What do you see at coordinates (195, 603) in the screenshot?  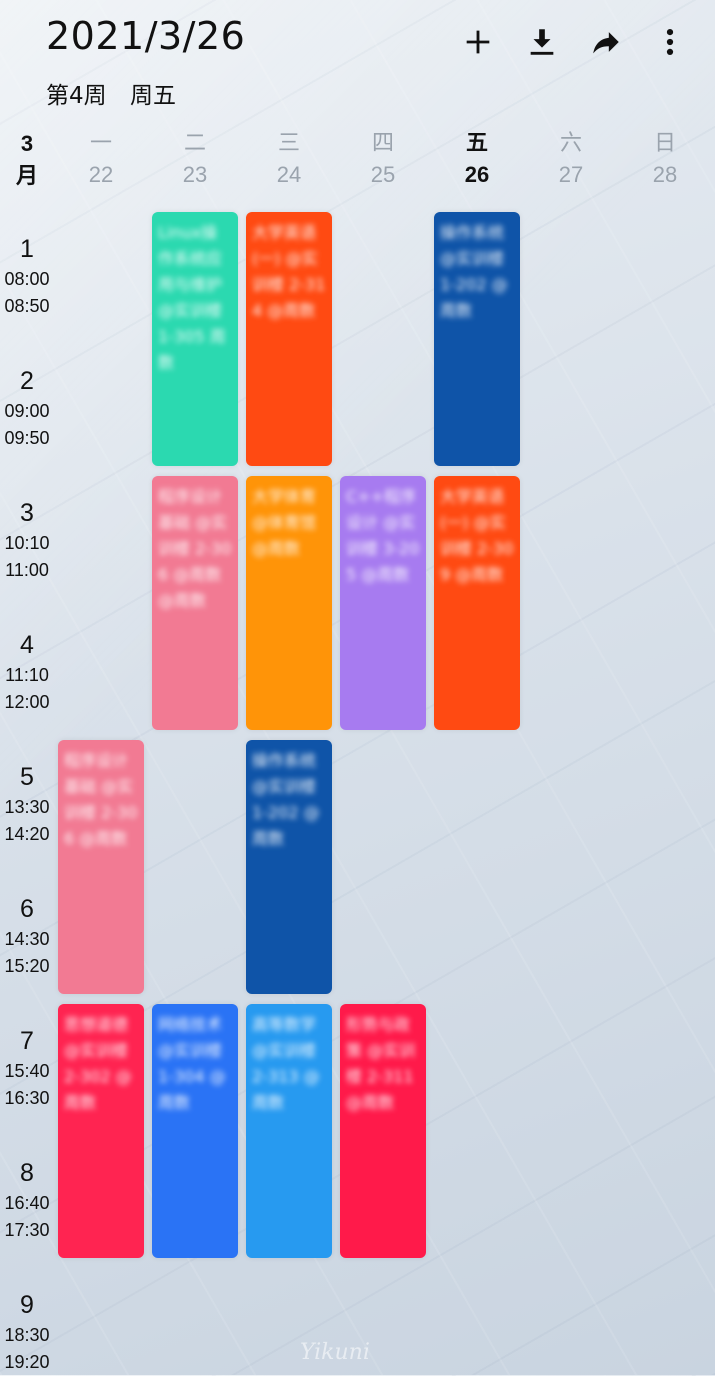 I see `course-card: 程序设计基础 @实训楼 2-306 @周数 @周数` at bounding box center [195, 603].